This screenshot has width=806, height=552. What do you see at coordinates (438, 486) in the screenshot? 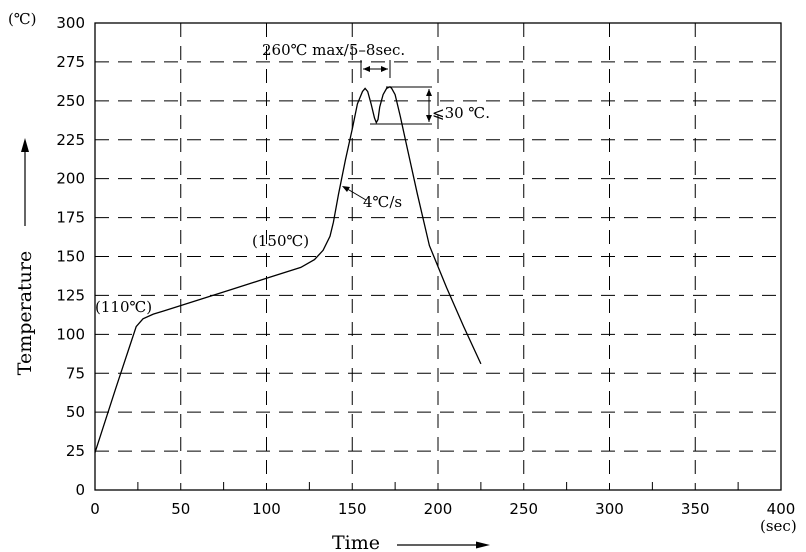
I see `minor-ticks` at bounding box center [438, 486].